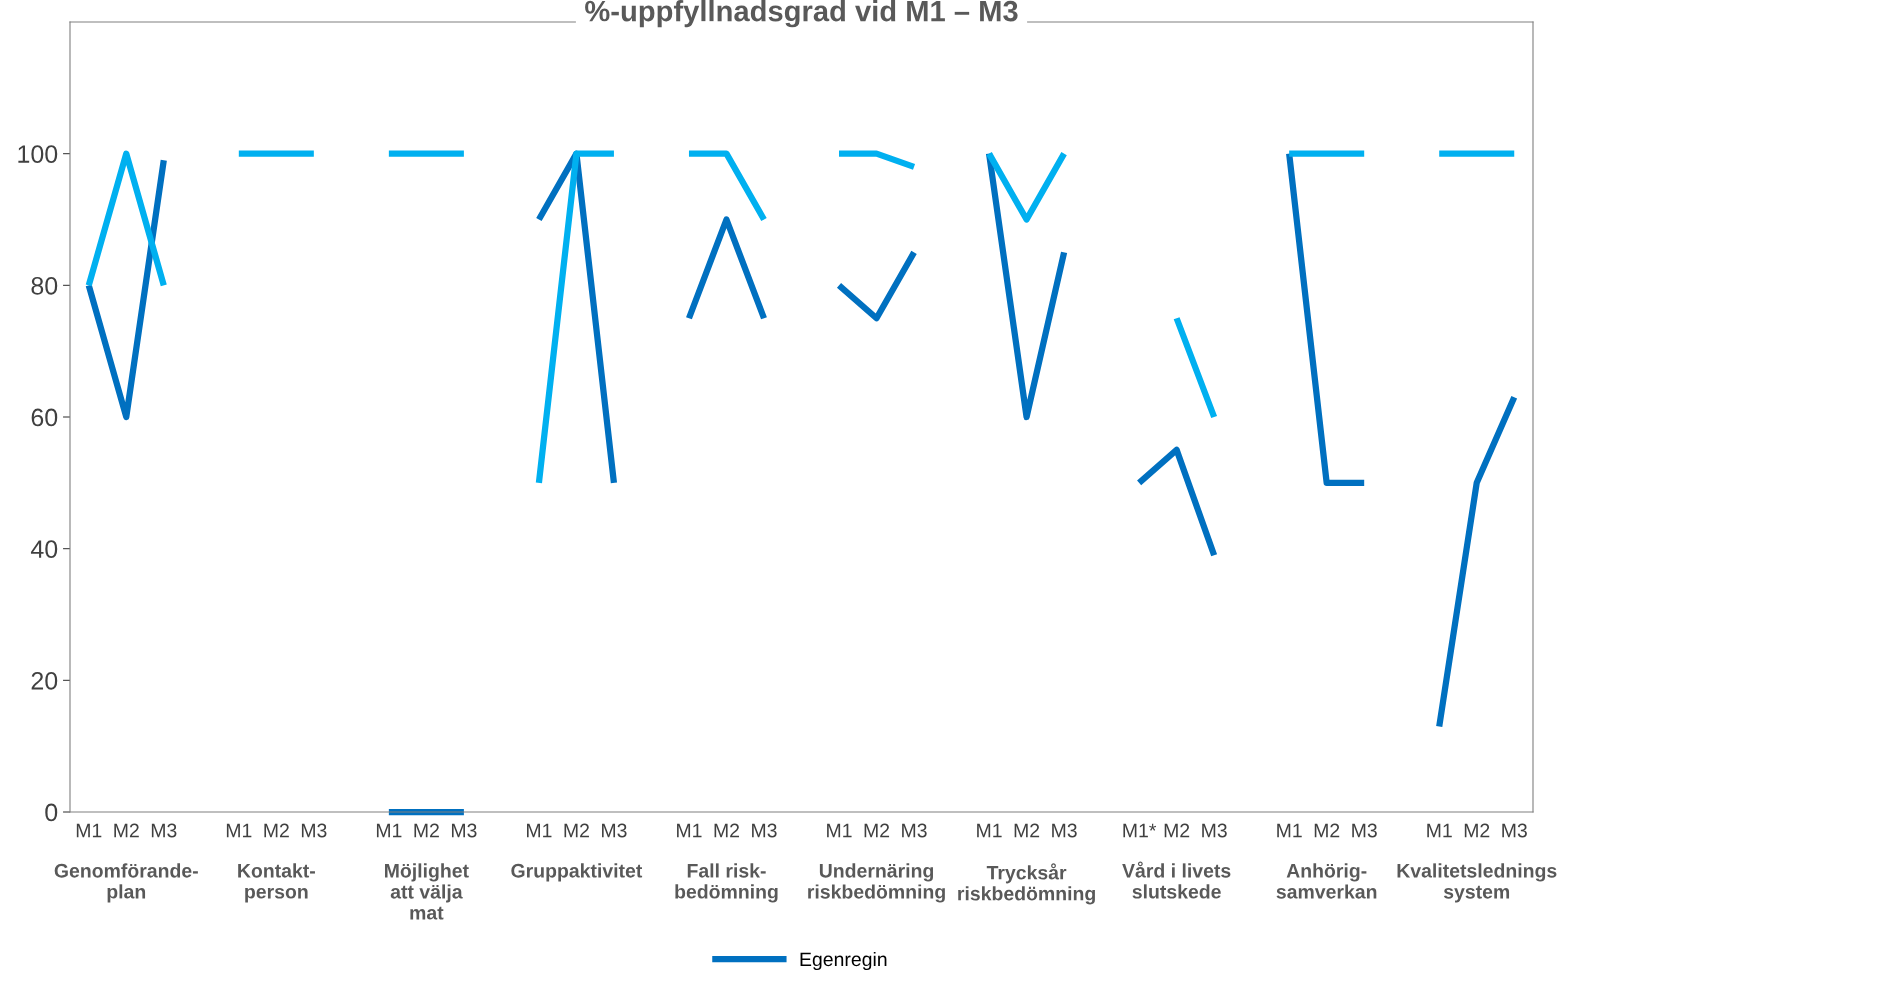 The width and height of the screenshot is (1887, 983). What do you see at coordinates (126, 883) in the screenshot?
I see `text: Genomförande- plan` at bounding box center [126, 883].